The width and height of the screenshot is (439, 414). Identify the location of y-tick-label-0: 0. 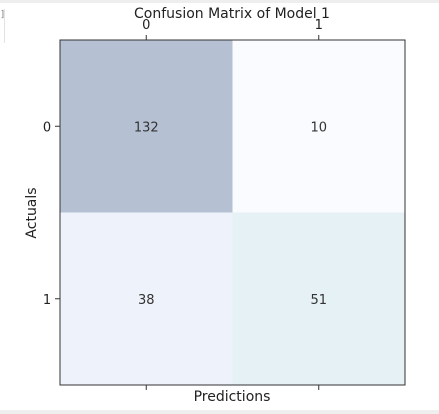
(47, 127).